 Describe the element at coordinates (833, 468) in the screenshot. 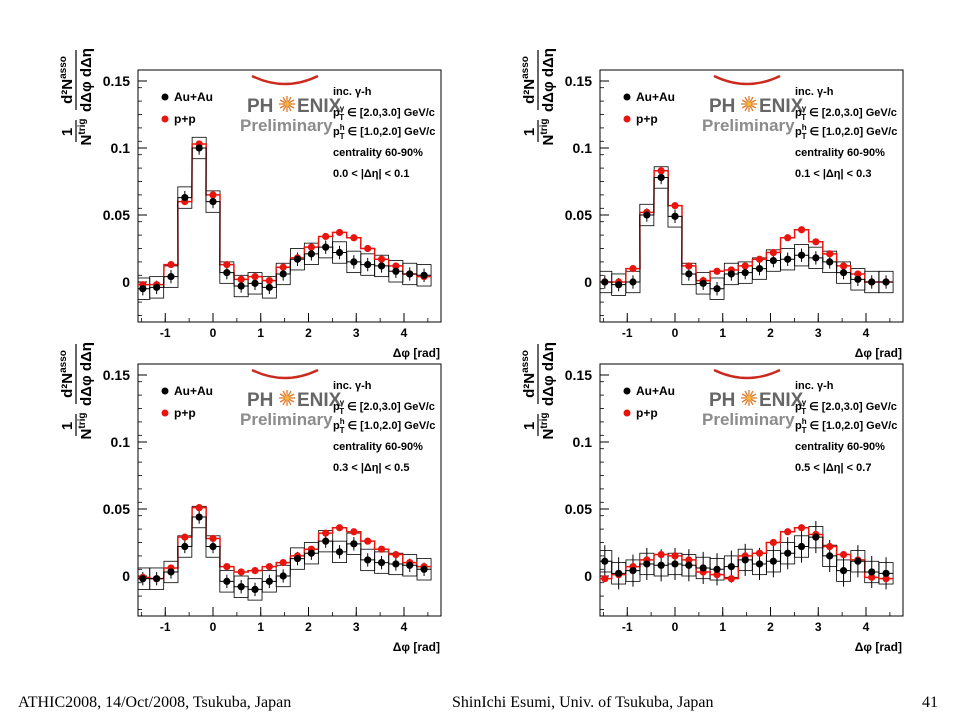

I see `eta-range-label: 0.5 < |Δη| < 0.7` at that location.